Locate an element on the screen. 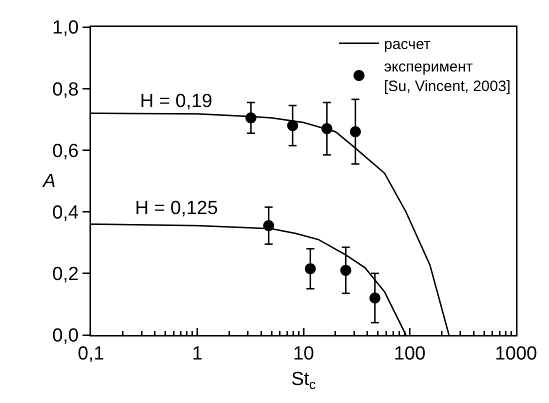 The width and height of the screenshot is (549, 403). y-tick-label: 0,6 is located at coordinates (65, 151).